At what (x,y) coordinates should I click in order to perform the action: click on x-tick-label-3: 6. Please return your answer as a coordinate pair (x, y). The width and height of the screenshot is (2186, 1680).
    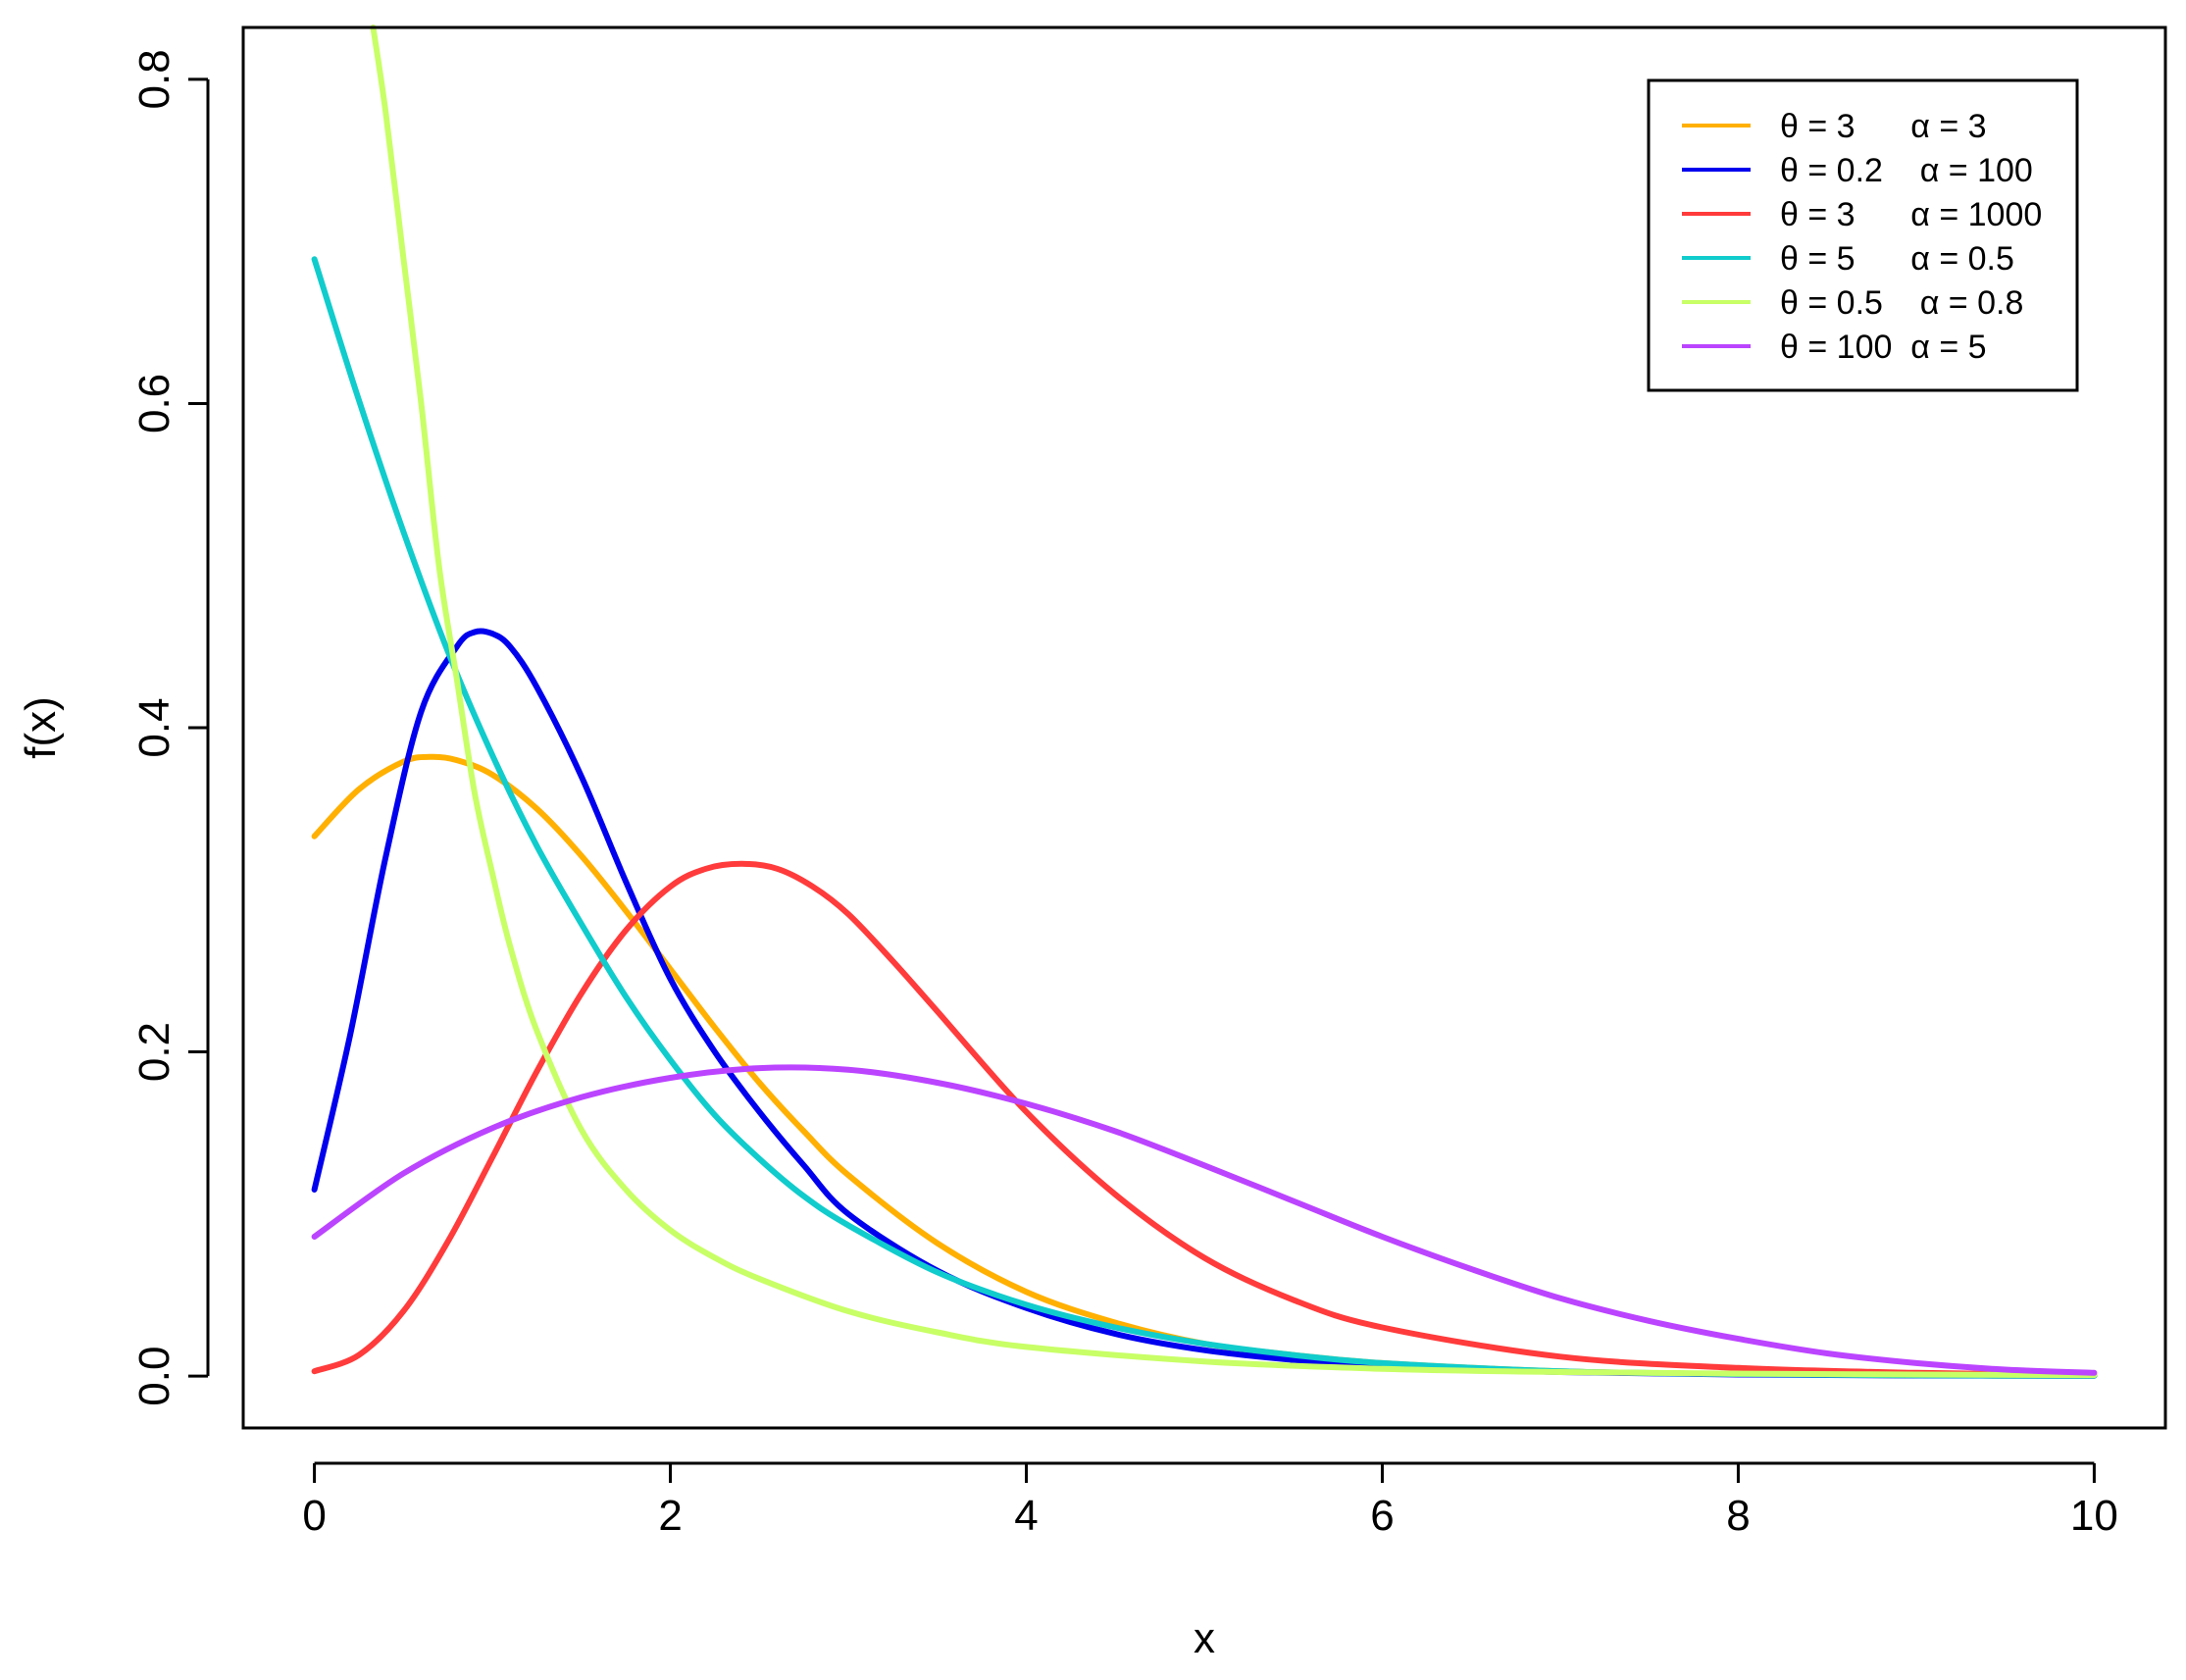
    Looking at the image, I should click on (1382, 1516).